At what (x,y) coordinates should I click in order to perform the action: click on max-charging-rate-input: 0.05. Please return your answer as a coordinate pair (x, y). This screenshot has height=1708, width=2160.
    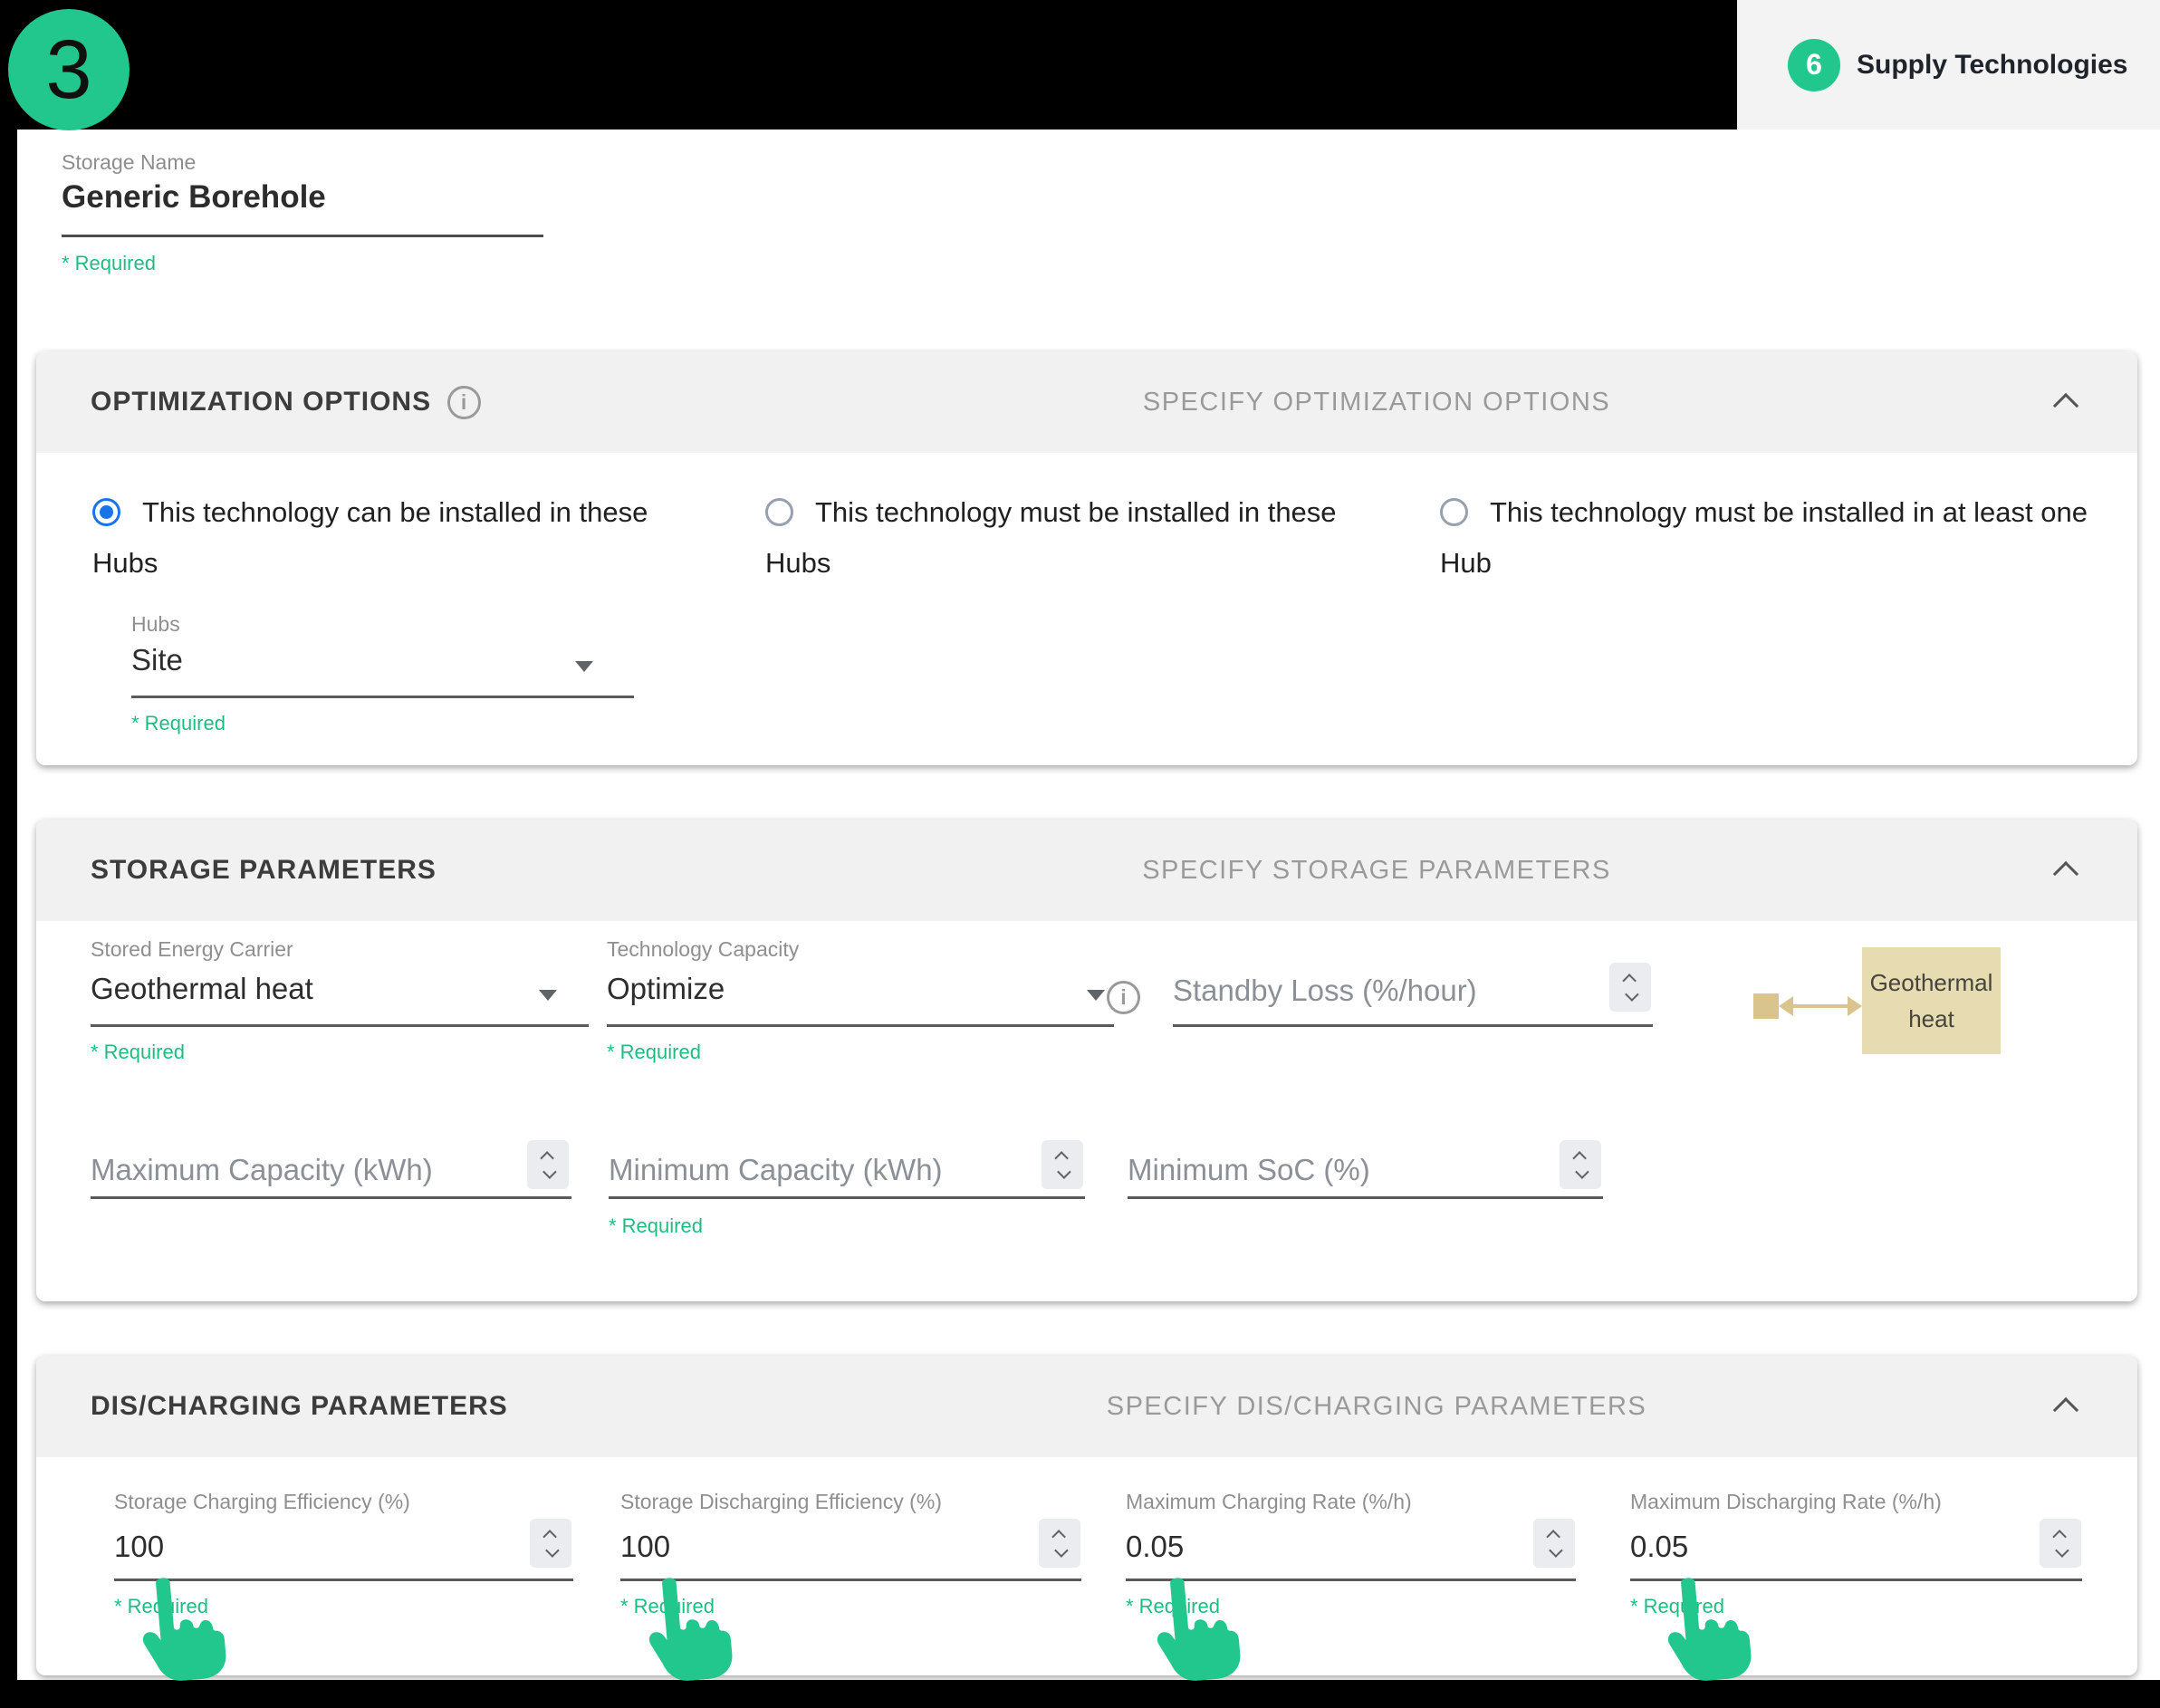
    Looking at the image, I should click on (1156, 1546).